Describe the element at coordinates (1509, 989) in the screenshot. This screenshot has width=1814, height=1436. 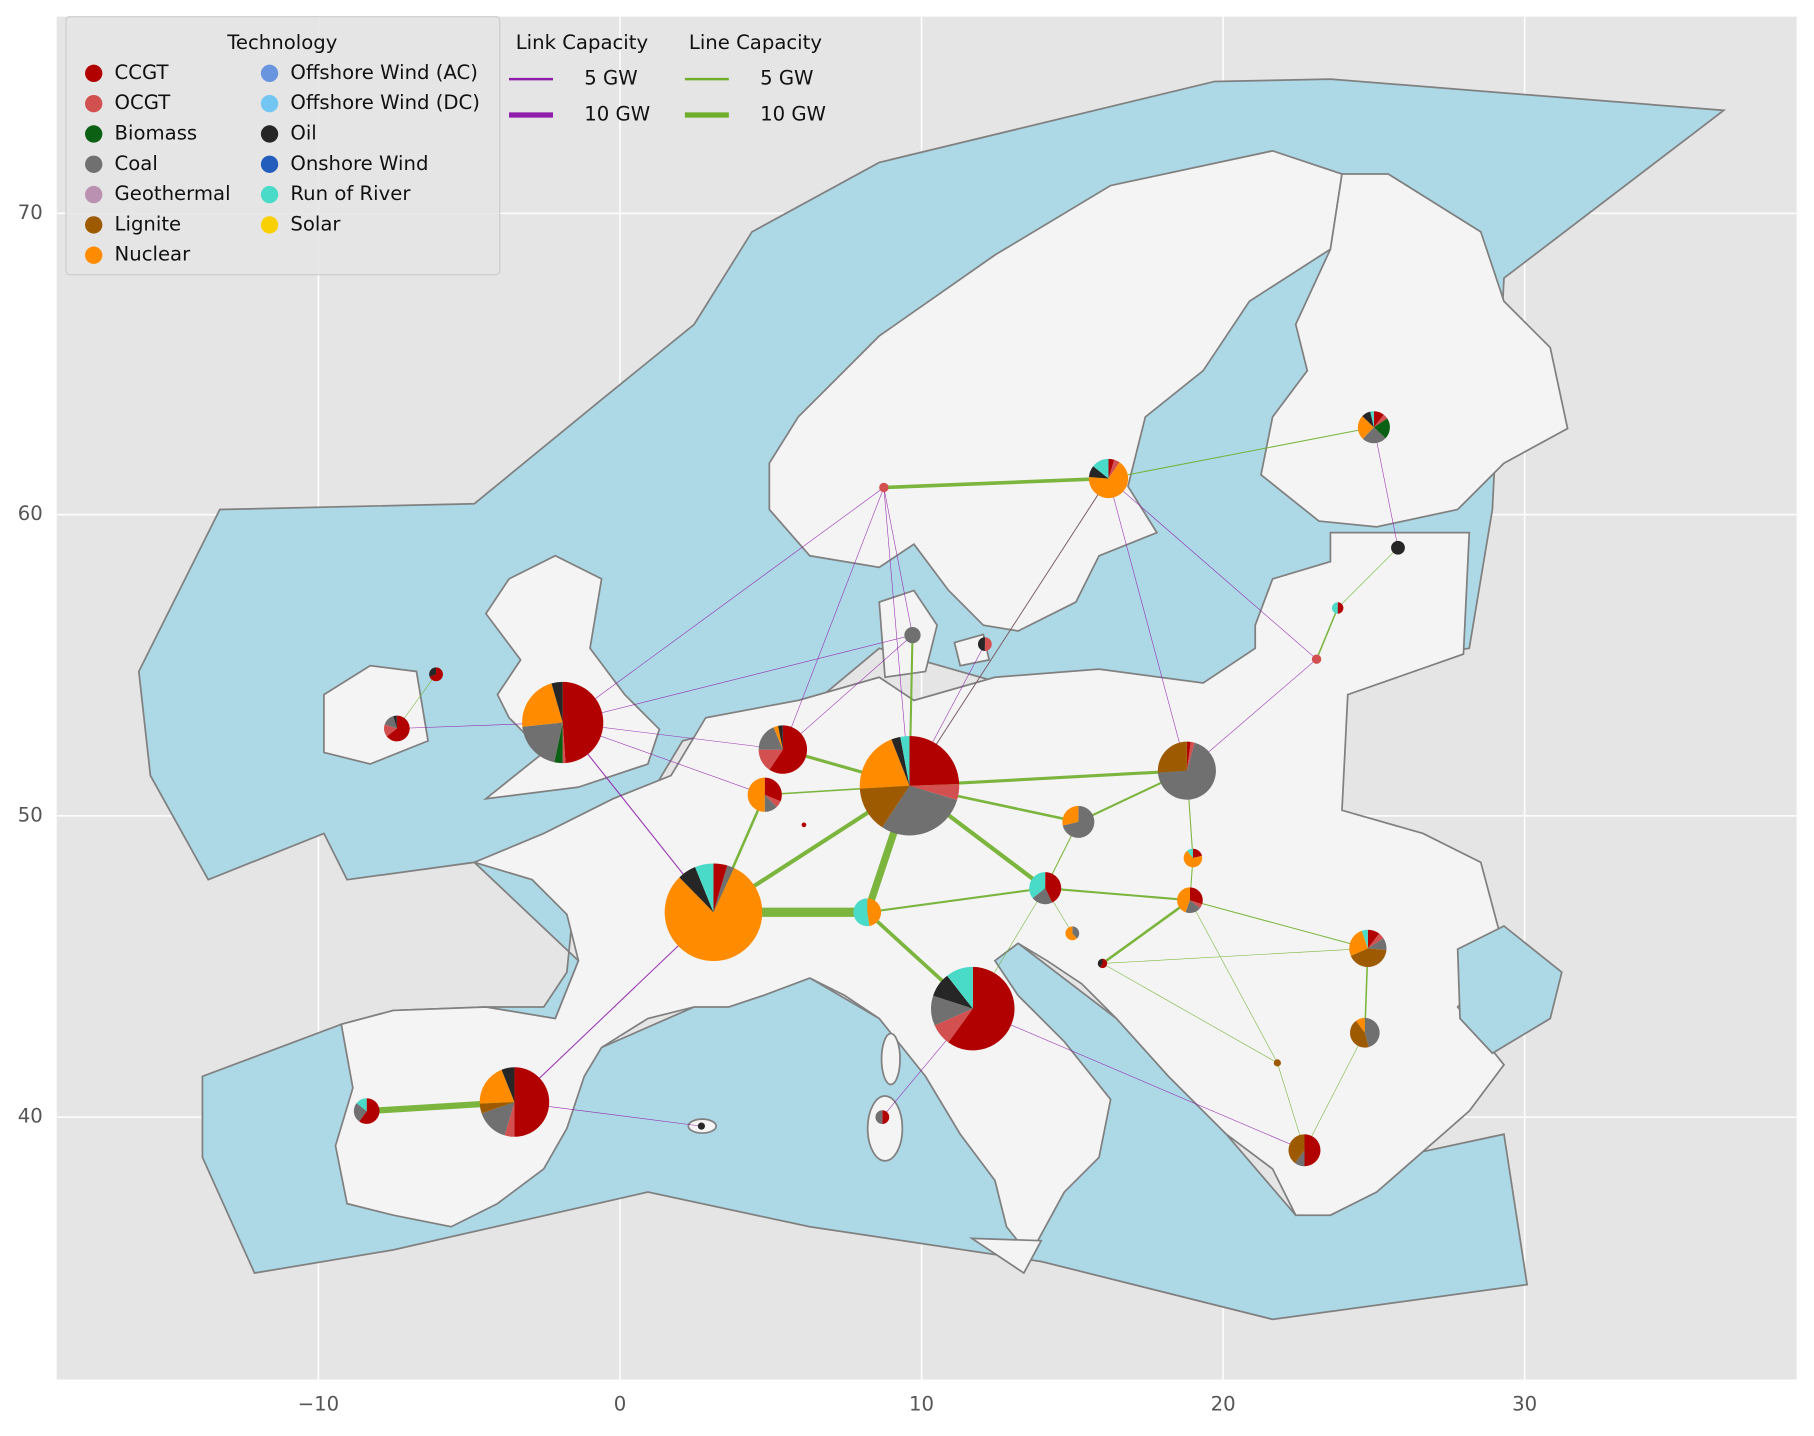
I see `black-sea` at that location.